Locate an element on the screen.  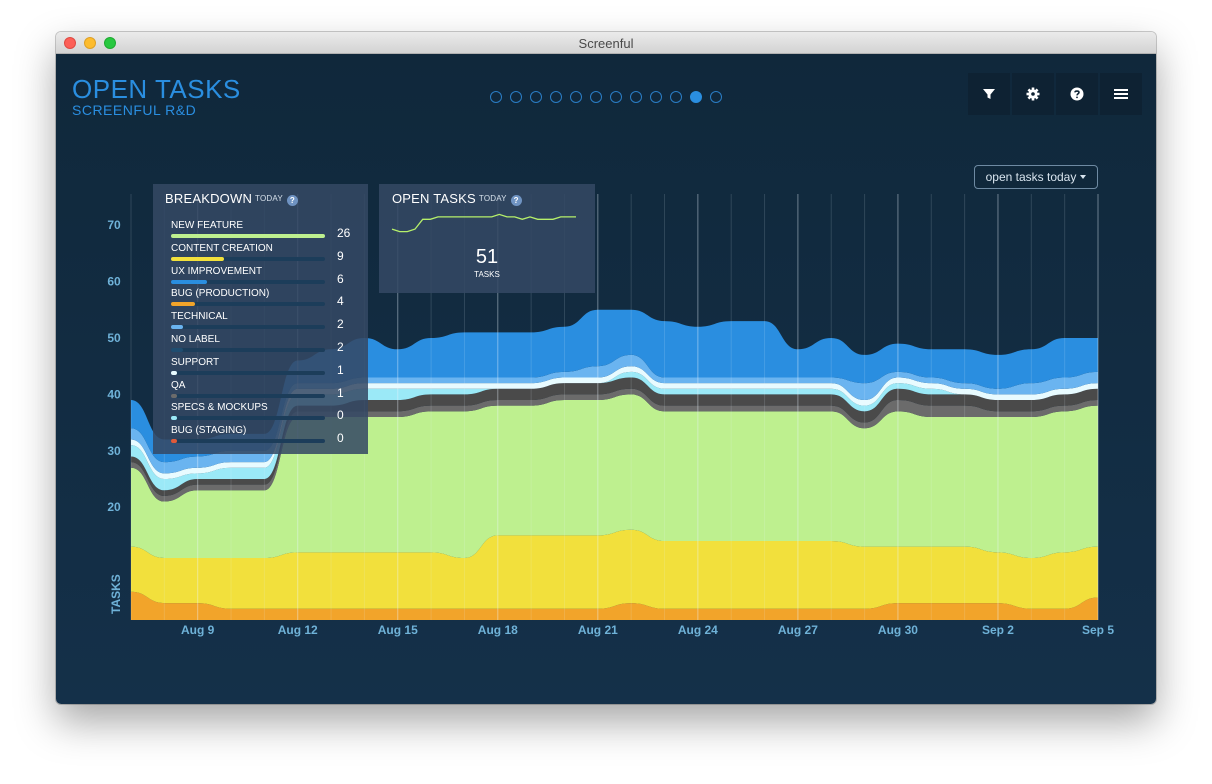
help-button is located at coordinates (1077, 94).